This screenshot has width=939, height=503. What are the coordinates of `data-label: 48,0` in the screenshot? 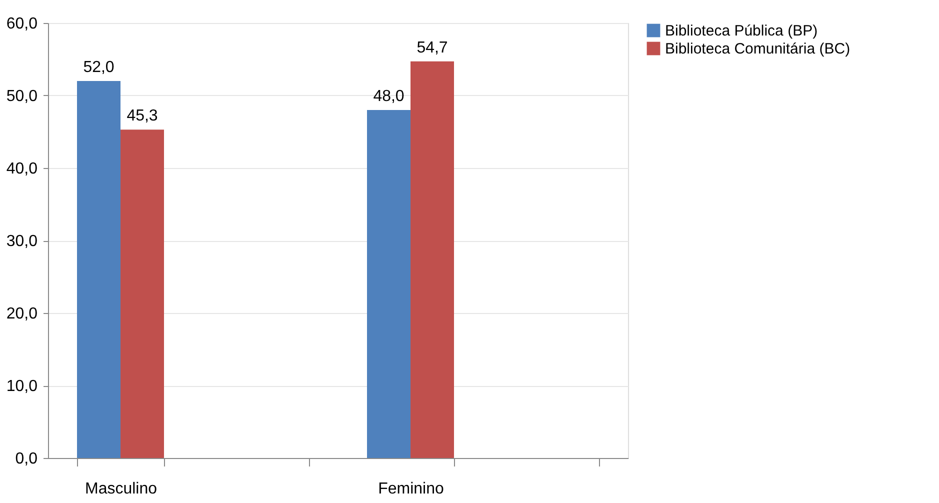 It's located at (388, 96).